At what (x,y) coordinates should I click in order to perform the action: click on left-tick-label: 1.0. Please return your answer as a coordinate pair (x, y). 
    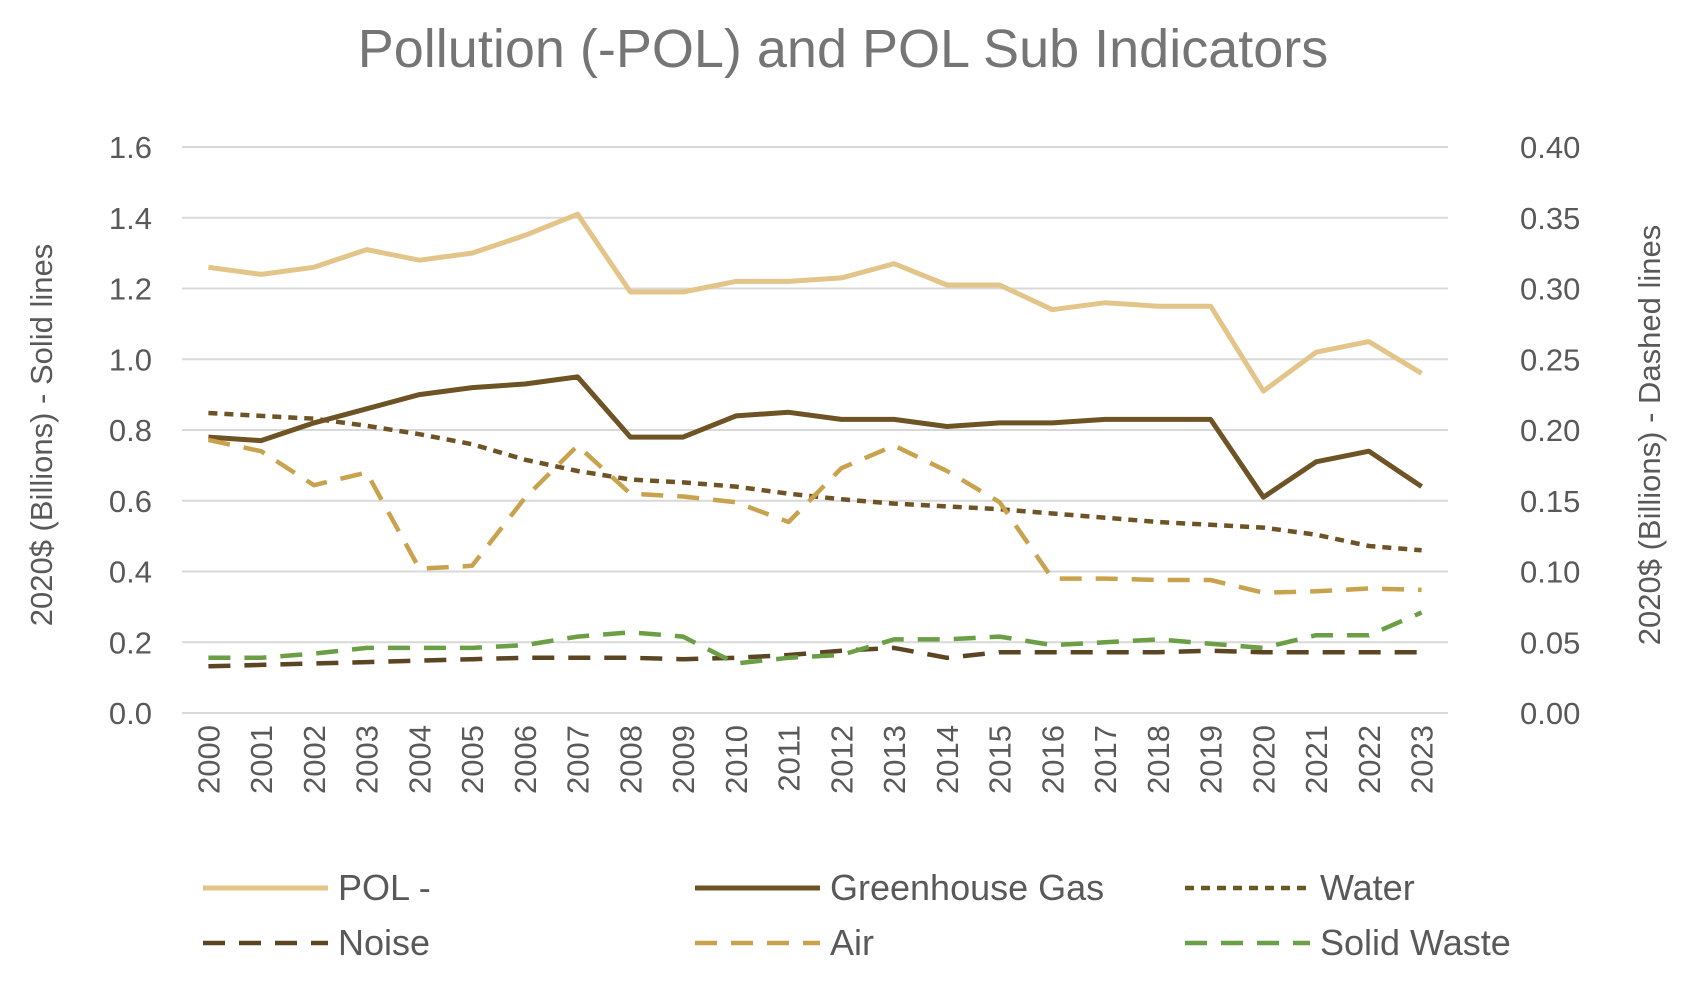
    Looking at the image, I should click on (130, 359).